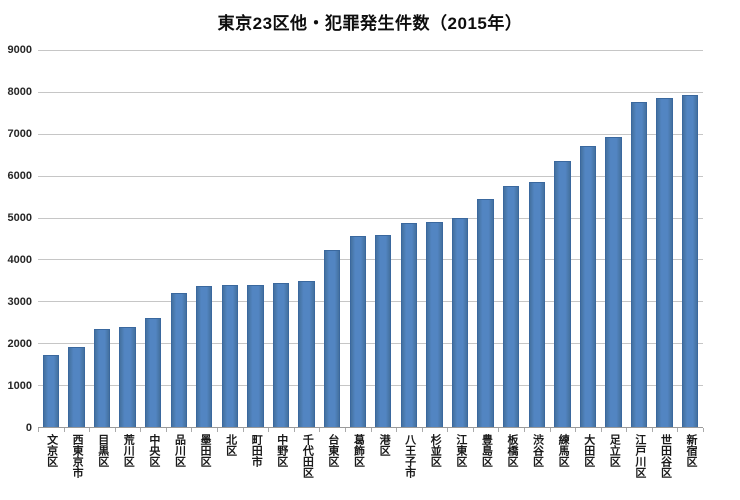 Image resolution: width=740 pixels, height=500 pixels. What do you see at coordinates (460, 322) in the screenshot?
I see `bar-江東区` at bounding box center [460, 322].